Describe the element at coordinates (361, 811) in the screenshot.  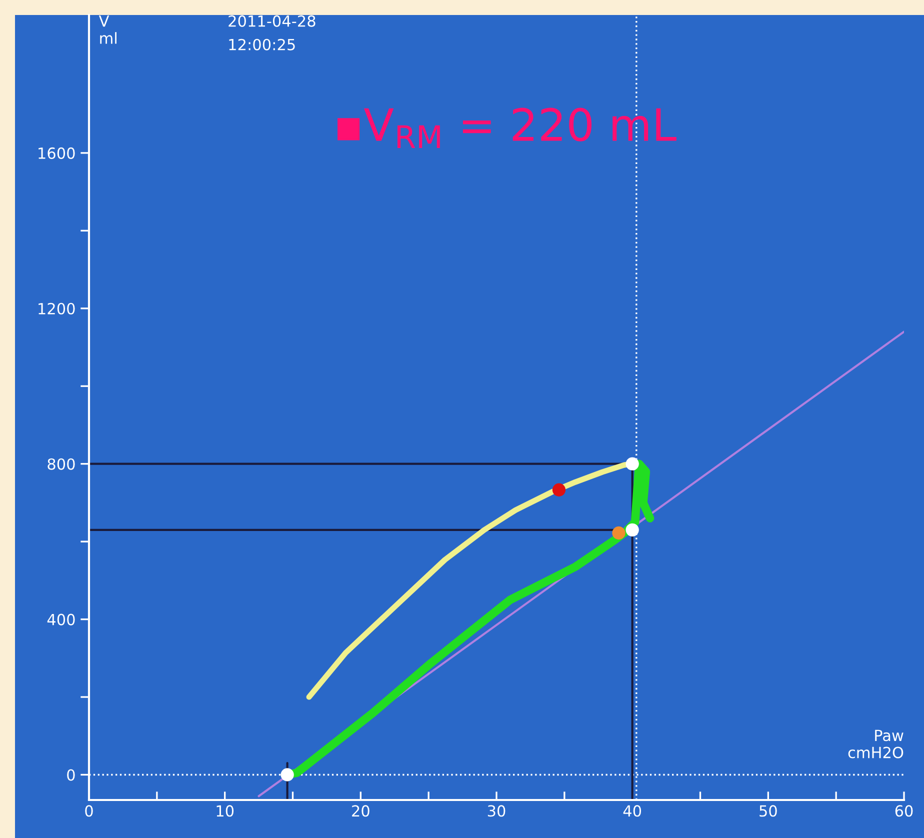
I see `x-tick-label: 20` at that location.